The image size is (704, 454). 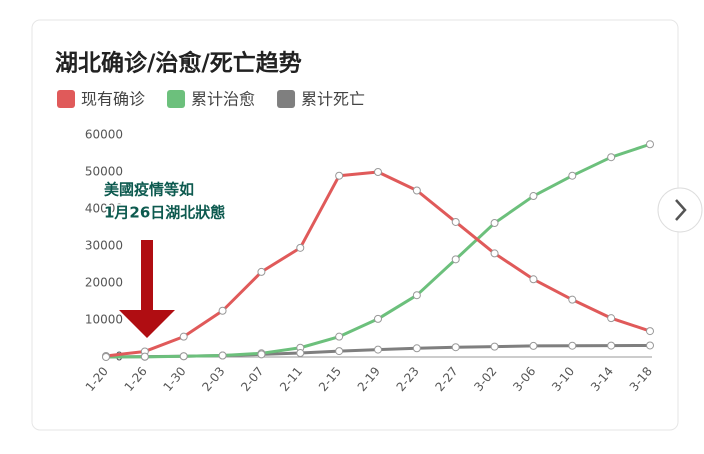 What do you see at coordinates (178, 63) in the screenshot?
I see `chart-title: 湖北确诊/治愈/死亡趋势` at bounding box center [178, 63].